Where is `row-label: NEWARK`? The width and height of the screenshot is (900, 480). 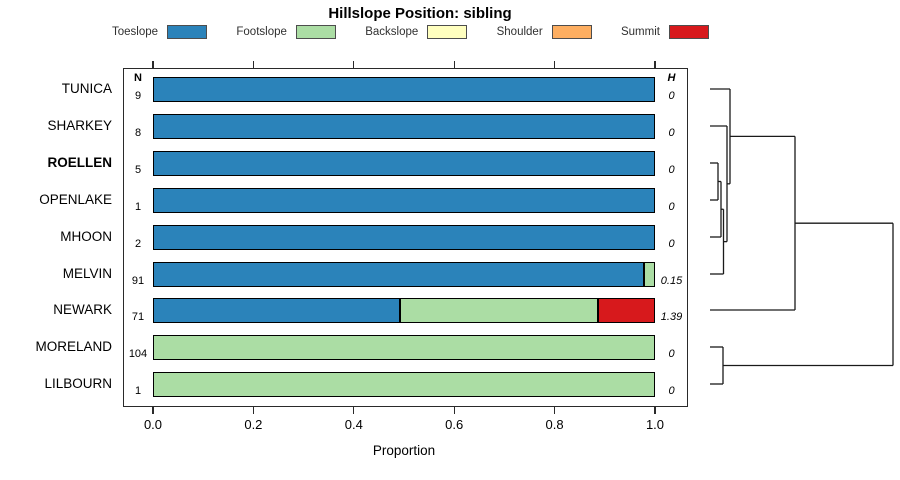 row-label: NEWARK is located at coordinates (82, 309).